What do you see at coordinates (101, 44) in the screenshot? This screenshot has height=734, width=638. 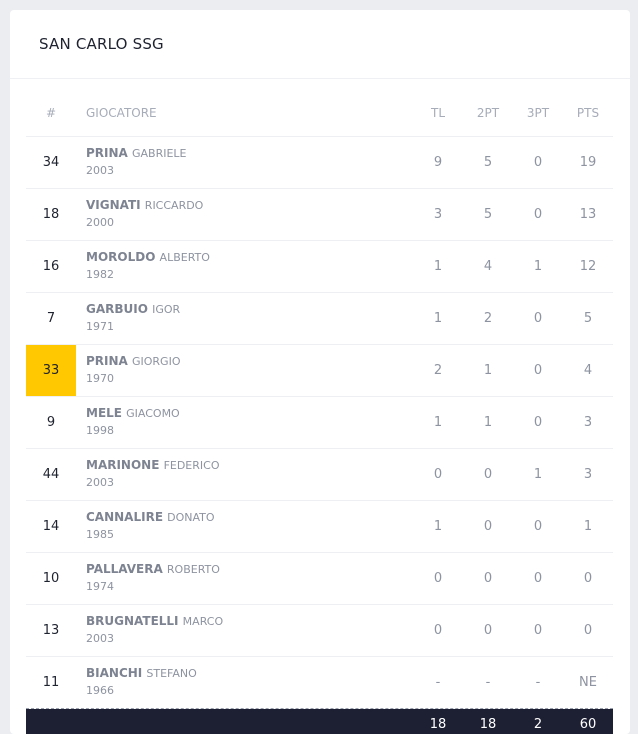 I see `team-name: SAN CARLO SSG` at bounding box center [101, 44].